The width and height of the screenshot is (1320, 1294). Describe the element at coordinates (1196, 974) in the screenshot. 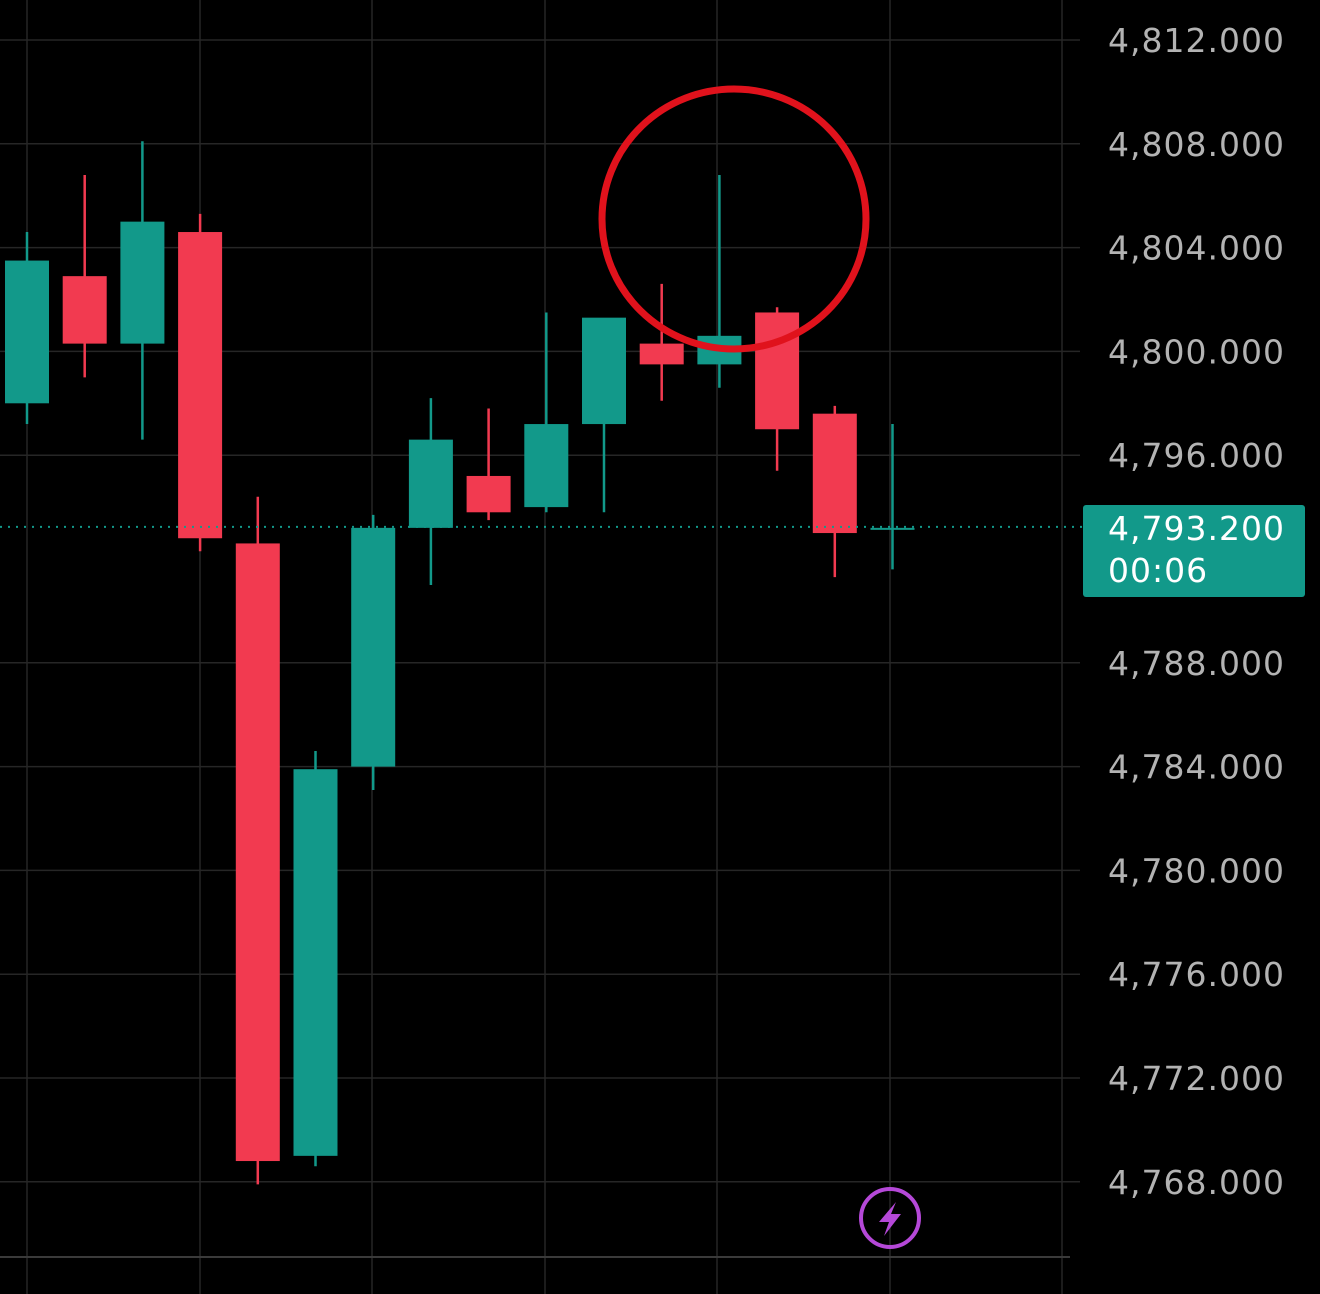

I see `y-tick-label: 4,776.000` at that location.